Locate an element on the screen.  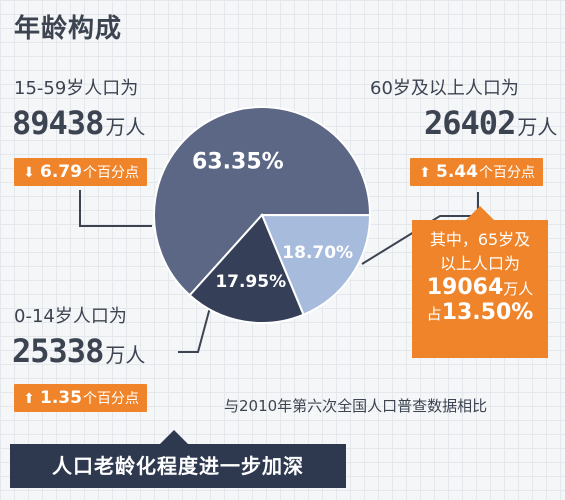
age15-59-change-value: 6.79 is located at coordinates (61, 172).